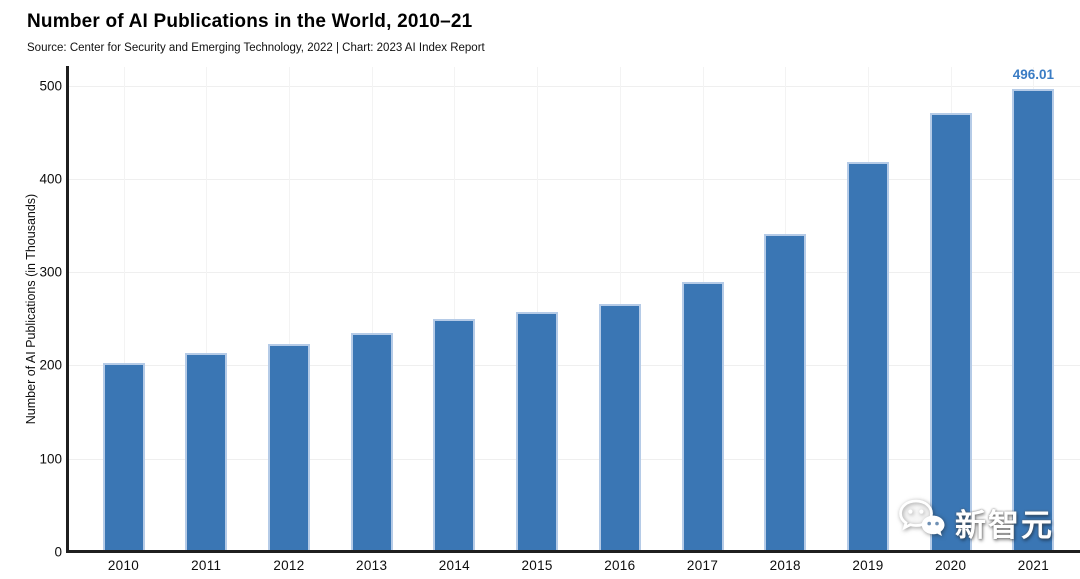 This screenshot has width=1080, height=579. Describe the element at coordinates (50, 179) in the screenshot. I see `y-tick-label: 400` at that location.